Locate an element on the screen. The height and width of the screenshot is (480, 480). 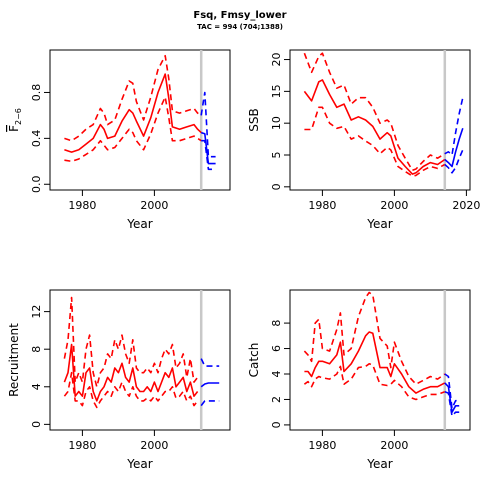
y-tick-label: 5 is located at coordinates (276, 155).